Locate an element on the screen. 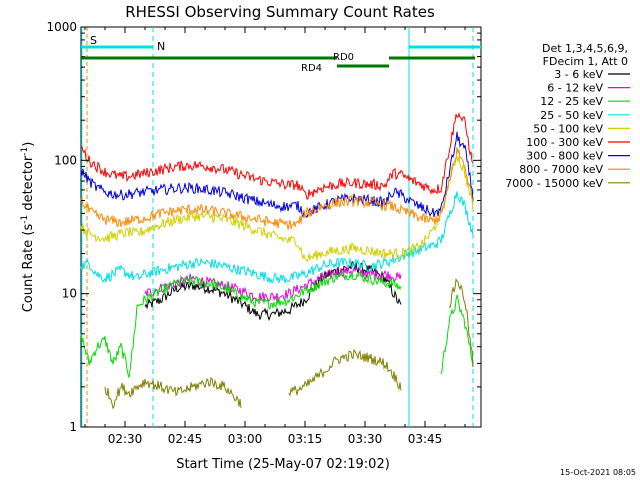 This screenshot has height=480, width=640. legend-entry-label: 800 - 7000 keV is located at coordinates (561, 169).